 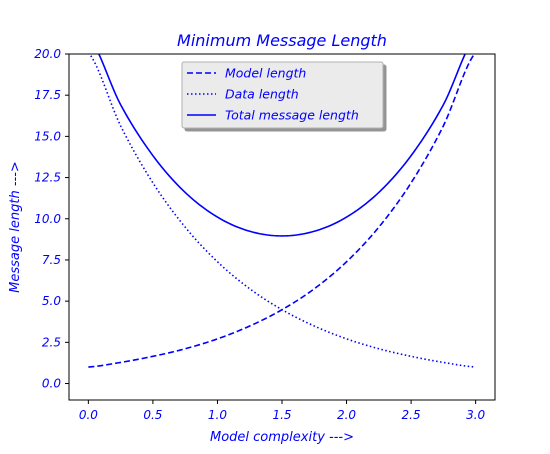 I want to click on x-tick-label: 0.0, so click(x=88, y=415).